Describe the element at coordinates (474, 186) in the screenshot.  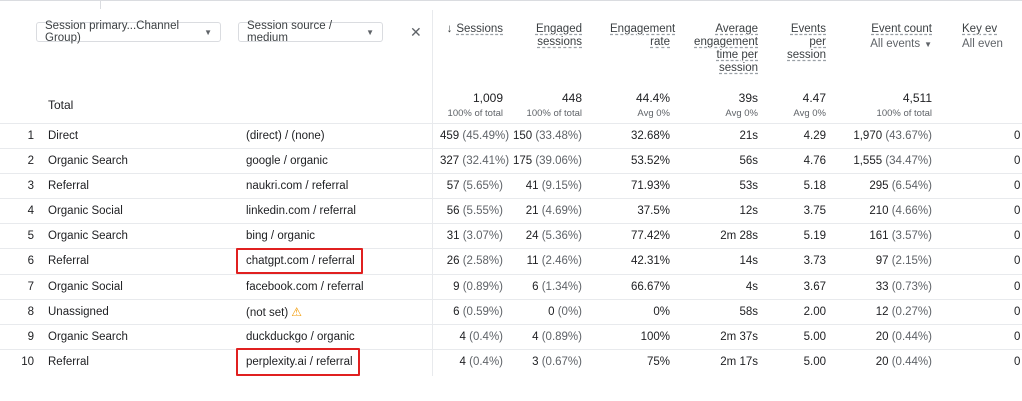
I see `sessions-cell: 57 (5.65%)` at that location.